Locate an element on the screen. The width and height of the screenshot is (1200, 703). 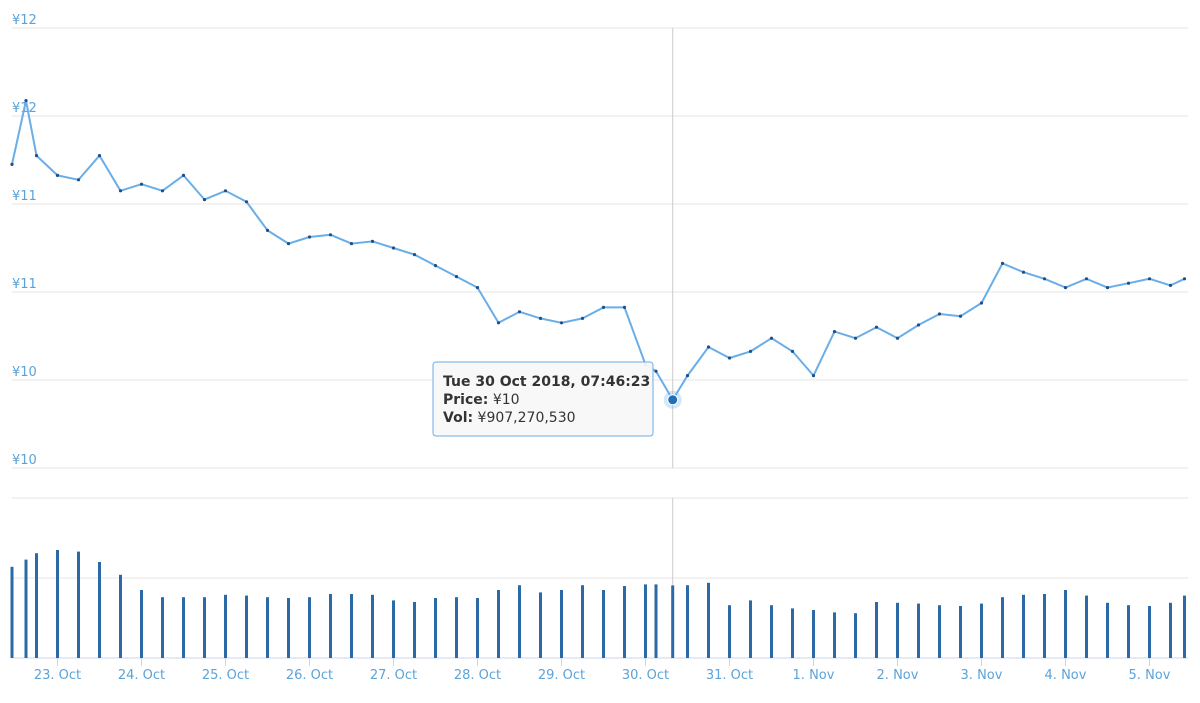
tooltip-price-value: ¥10 is located at coordinates (506, 400).